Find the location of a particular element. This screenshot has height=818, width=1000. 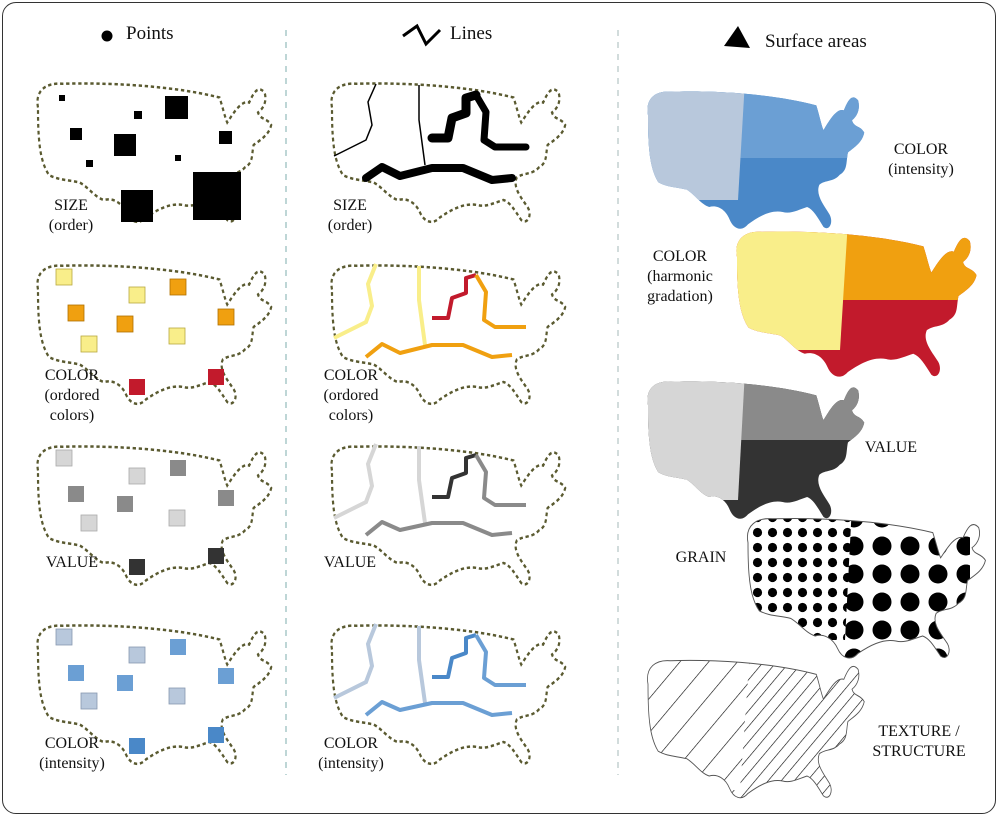

lines-size-label: SIZE (order) is located at coordinates (350, 215).